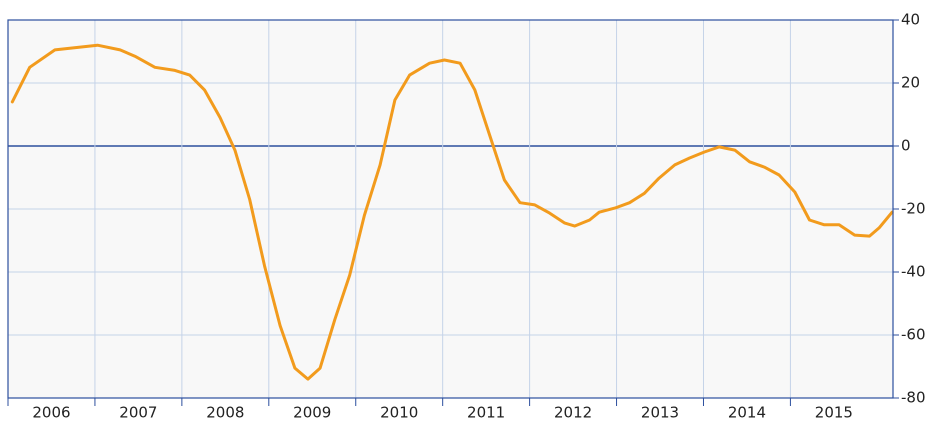  Describe the element at coordinates (312, 413) in the screenshot. I see `x-tick-label: 2009` at that location.